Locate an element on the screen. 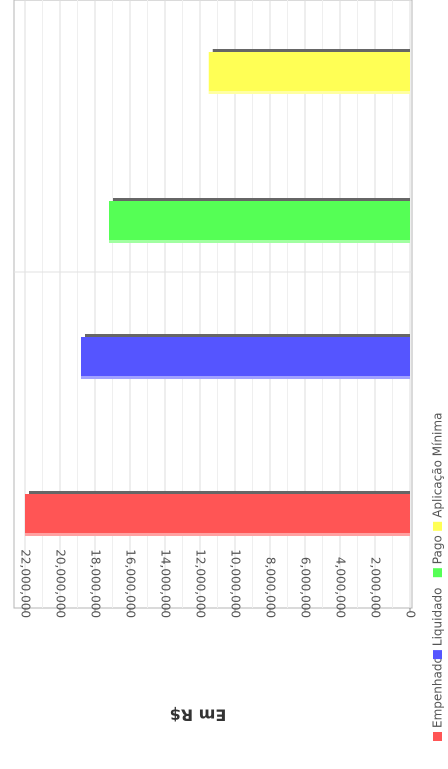 Image resolution: width=448 pixels, height=769 pixels. tick-label: 4,000,000 is located at coordinates (341, 587).